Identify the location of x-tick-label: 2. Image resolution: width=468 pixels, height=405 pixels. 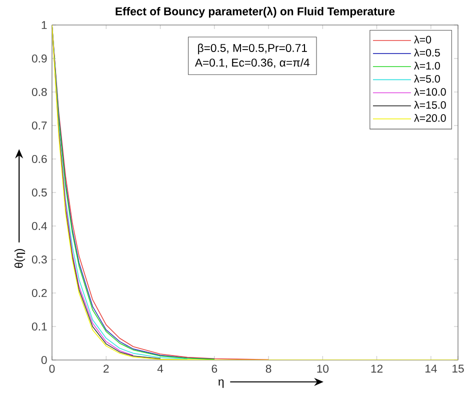
(106, 368).